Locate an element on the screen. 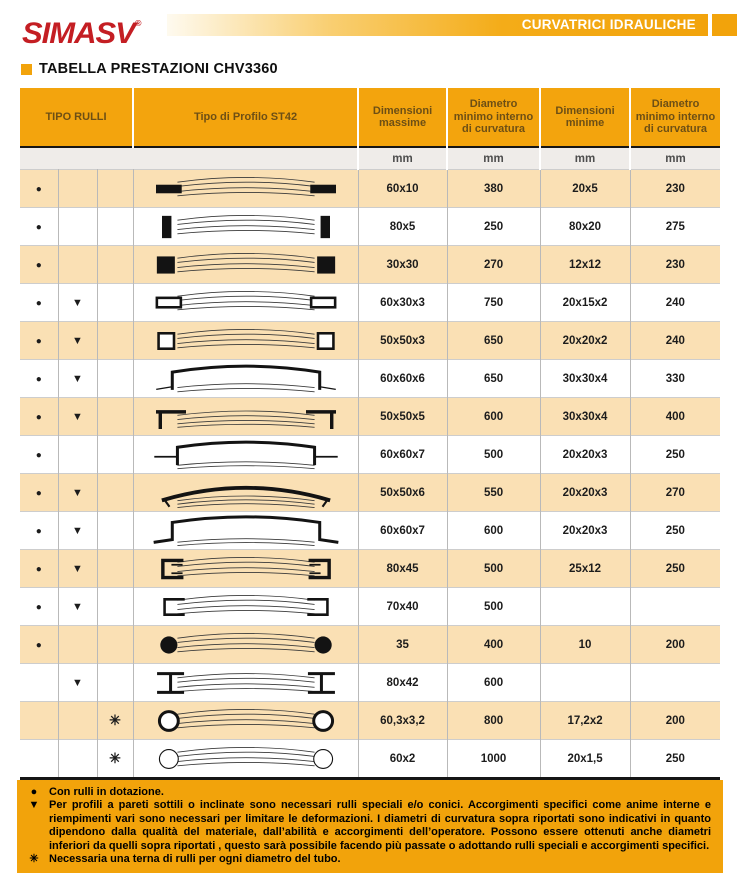  profile-cell-tube_thin is located at coordinates (246, 759).